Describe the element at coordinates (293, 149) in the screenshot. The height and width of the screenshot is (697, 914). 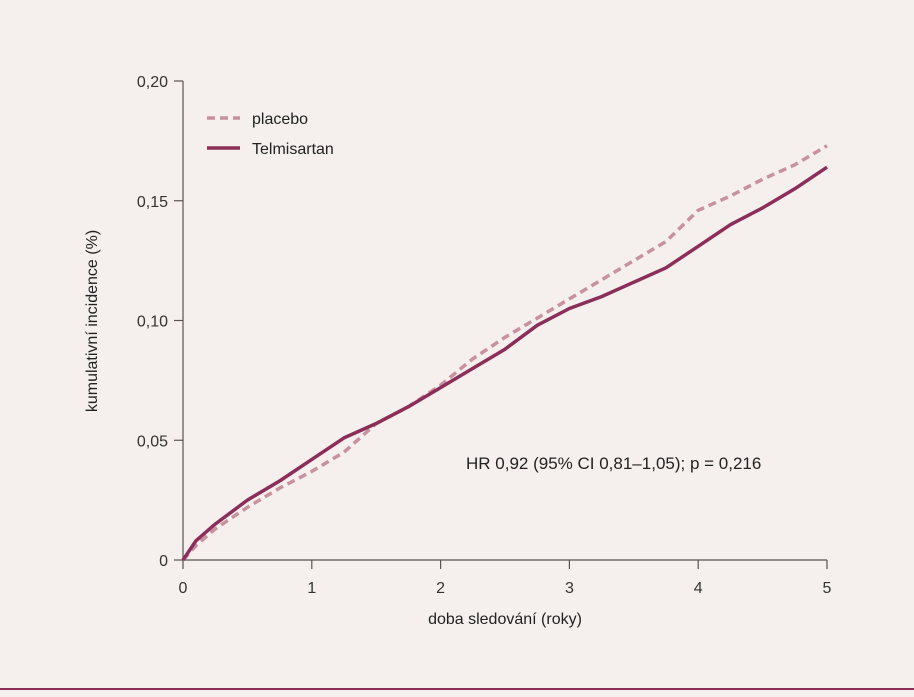
I see `legend-label-telmisartan: Telmisartan` at that location.